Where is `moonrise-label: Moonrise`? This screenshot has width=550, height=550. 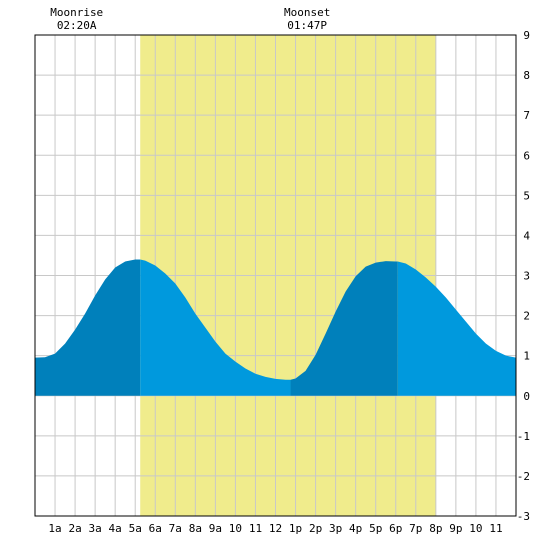 moonrise-label: Moonrise is located at coordinates (76, 12).